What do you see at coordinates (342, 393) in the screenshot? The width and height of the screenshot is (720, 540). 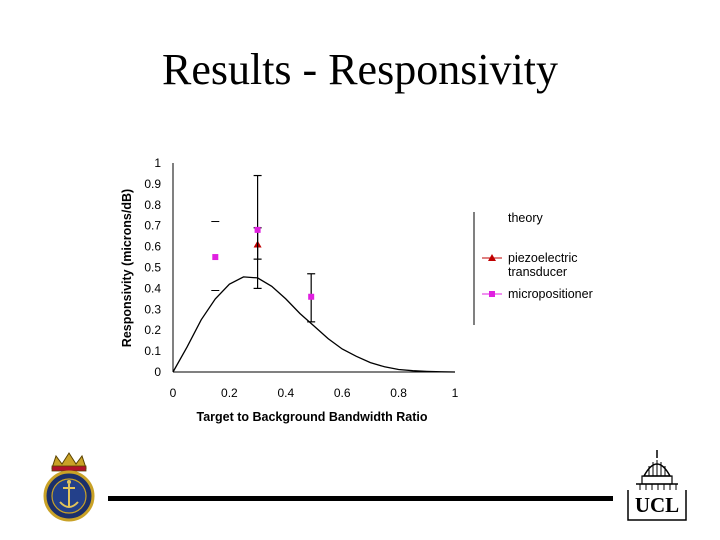 I see `x-tick-label: 0.6` at bounding box center [342, 393].